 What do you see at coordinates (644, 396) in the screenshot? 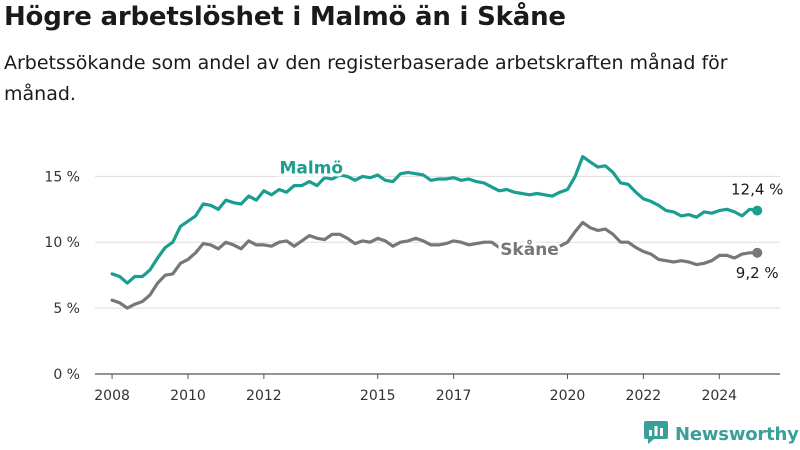
I see `x-tick-label: 2022` at bounding box center [644, 396].